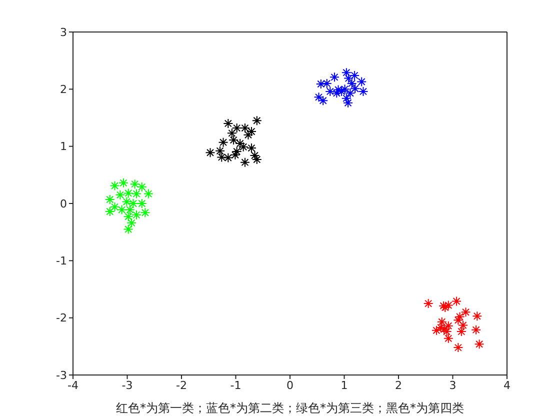 This screenshot has width=560, height=420. What do you see at coordinates (290, 385) in the screenshot?
I see `x-tick-label: 0` at bounding box center [290, 385].